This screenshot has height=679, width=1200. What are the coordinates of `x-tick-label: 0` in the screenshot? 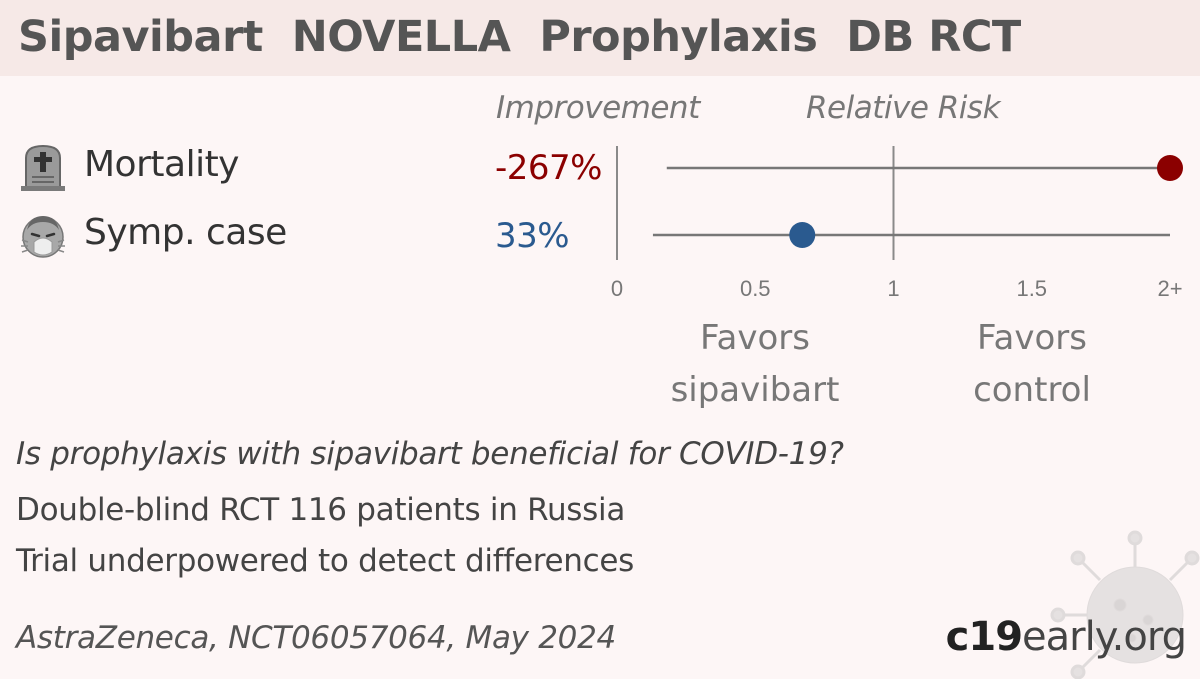 It's located at (617, 288).